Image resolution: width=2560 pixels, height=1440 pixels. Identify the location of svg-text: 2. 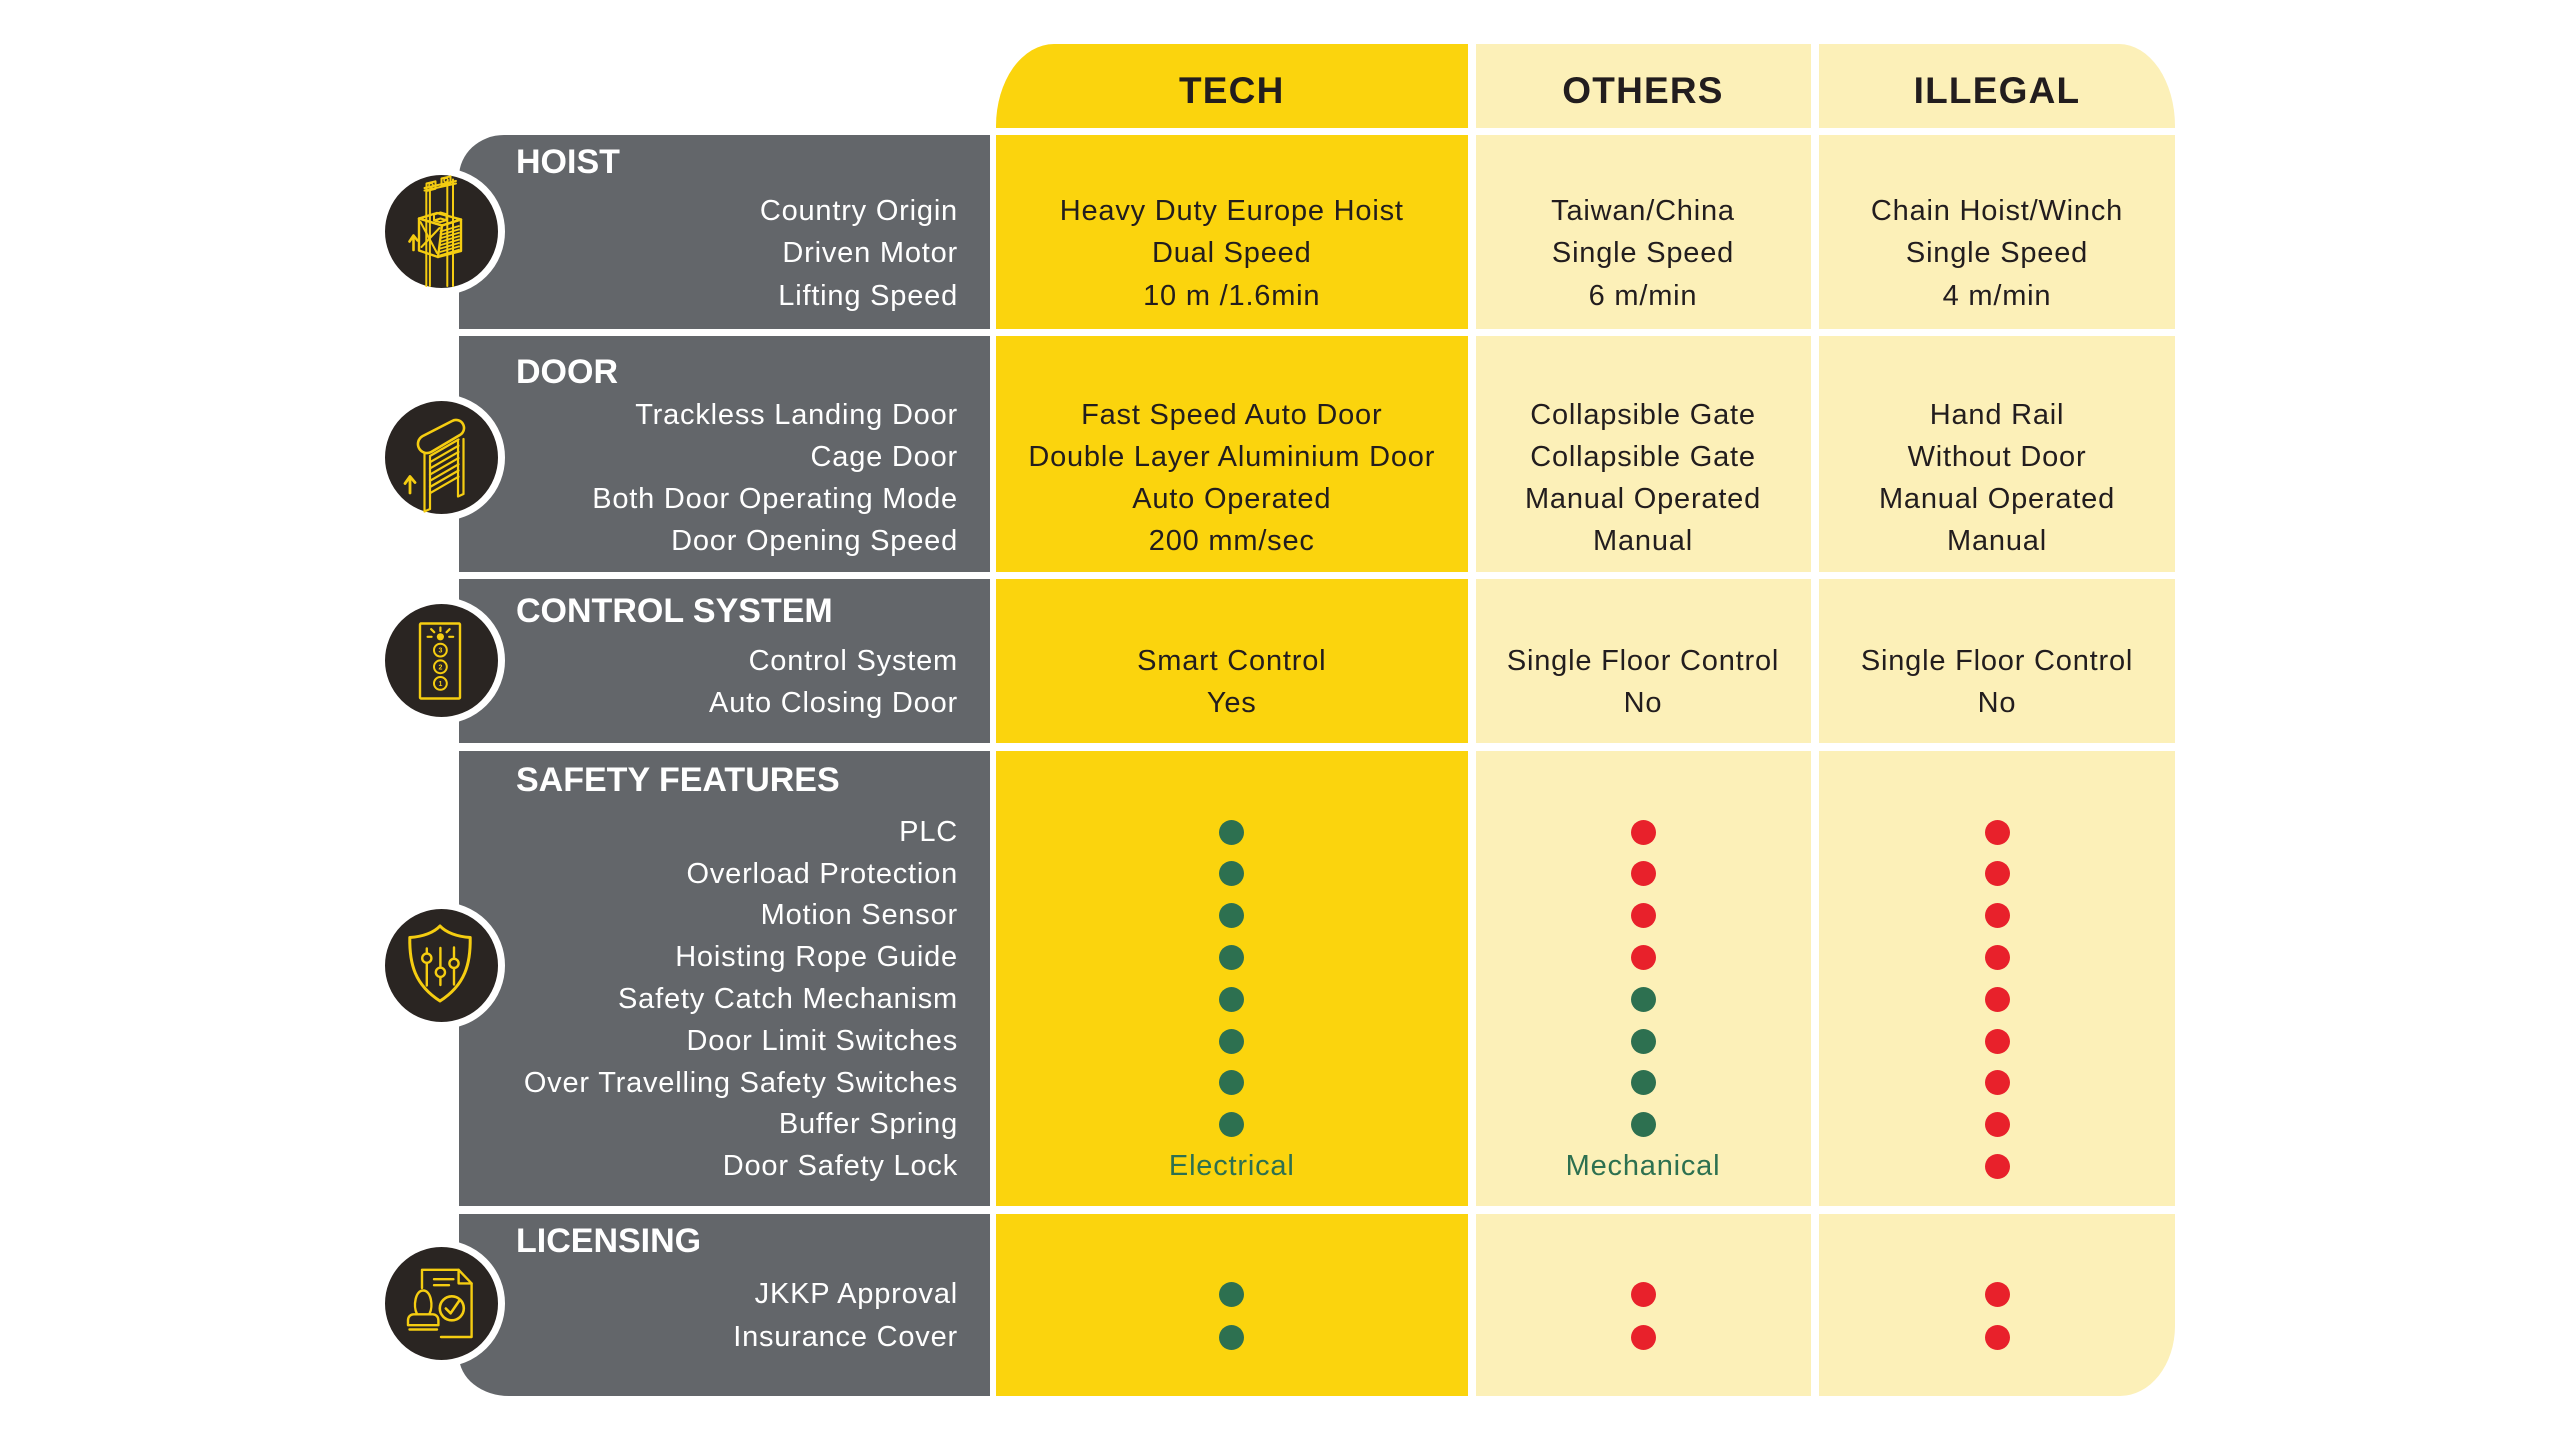
(440, 667).